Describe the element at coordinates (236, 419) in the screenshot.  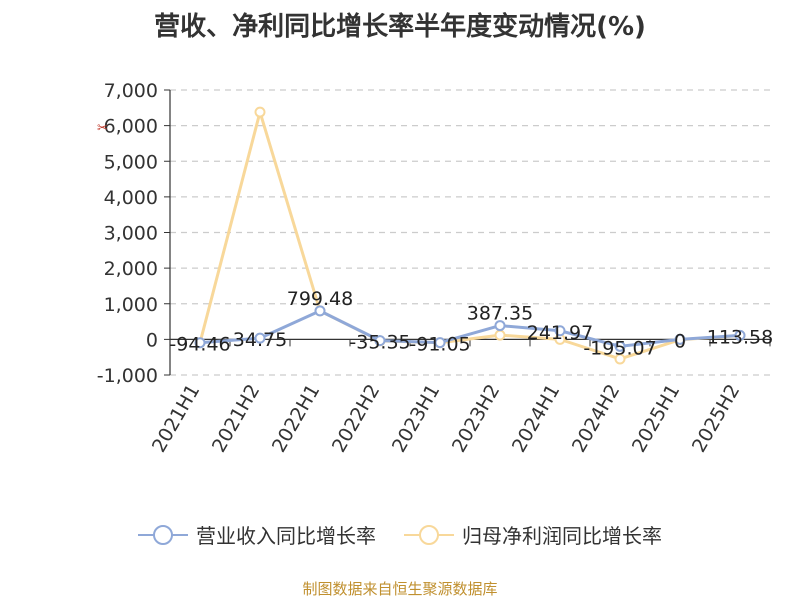
I see `x-tick-label: 2021H2` at that location.